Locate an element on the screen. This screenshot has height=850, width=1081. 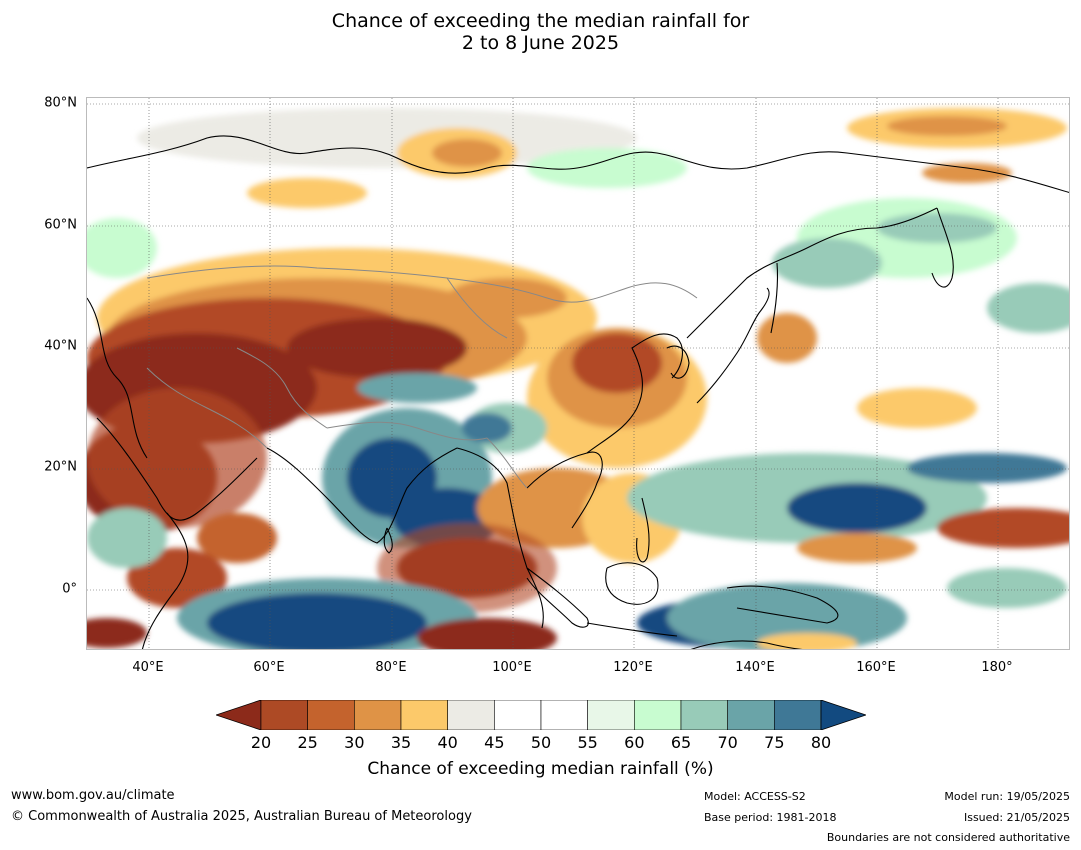
field-orange-siberia-n is located at coordinates (467, 153).